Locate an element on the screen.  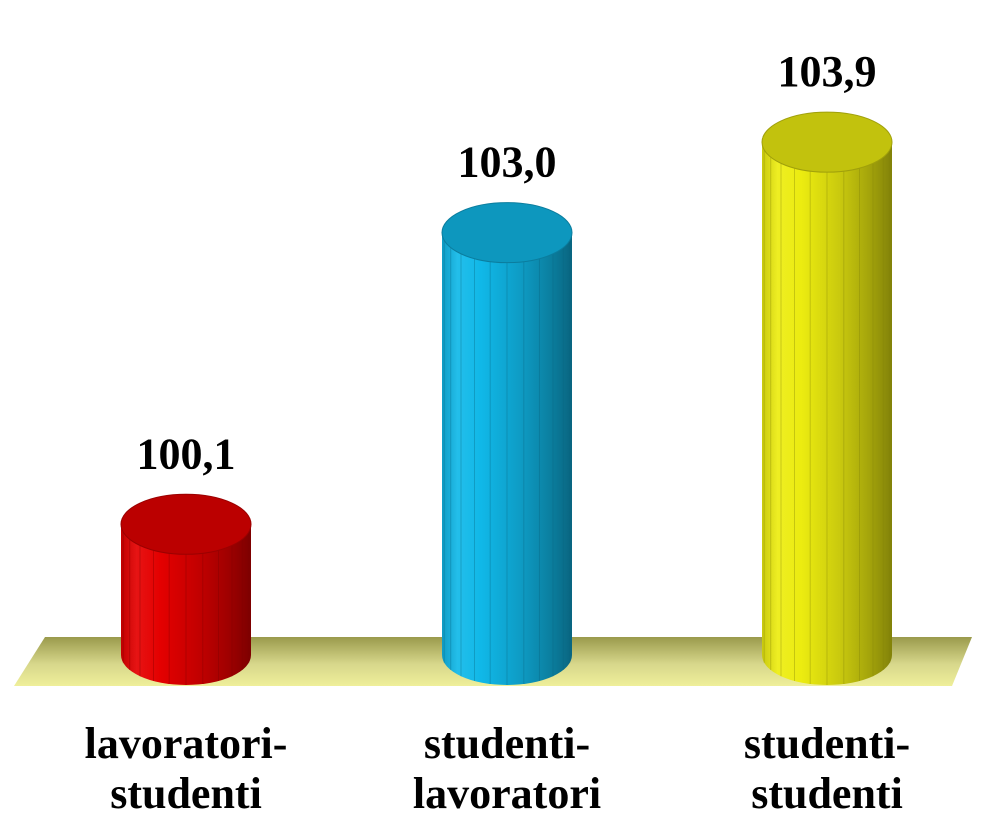
category-label-1-line-2: studenti is located at coordinates (186, 790).